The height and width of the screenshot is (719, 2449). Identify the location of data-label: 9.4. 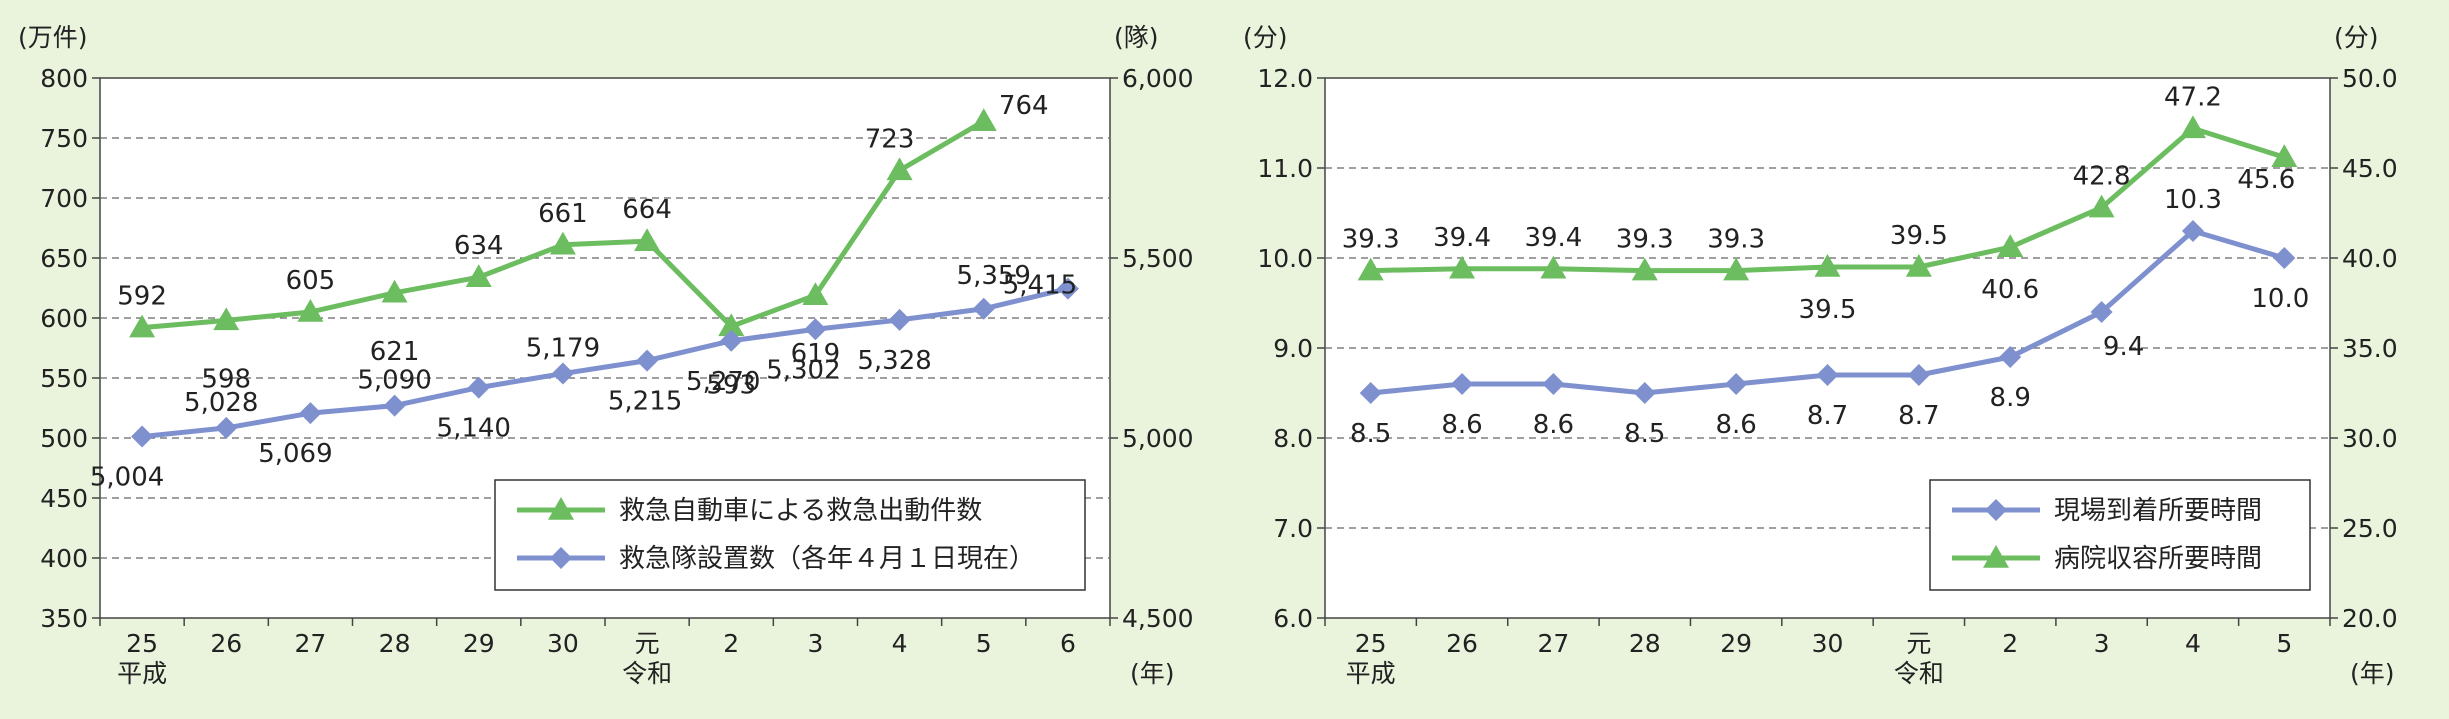
(2123, 347).